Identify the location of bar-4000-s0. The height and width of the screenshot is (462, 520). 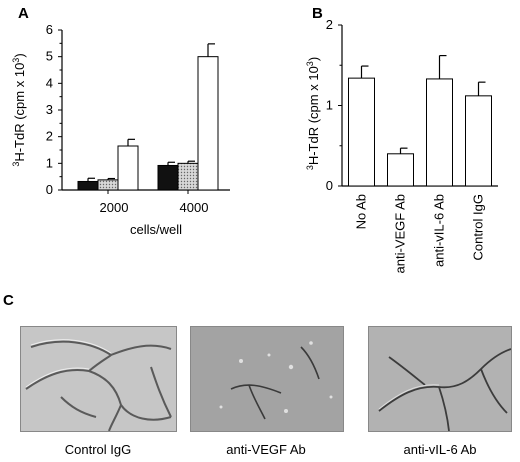
(168, 177).